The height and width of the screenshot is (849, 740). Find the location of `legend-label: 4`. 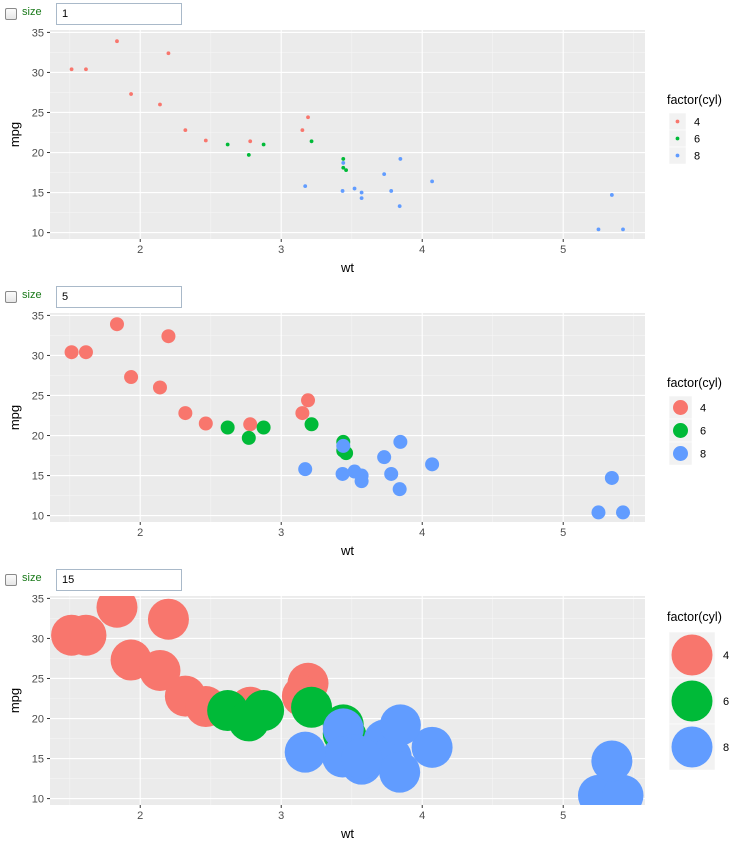

legend-label: 4 is located at coordinates (703, 409).